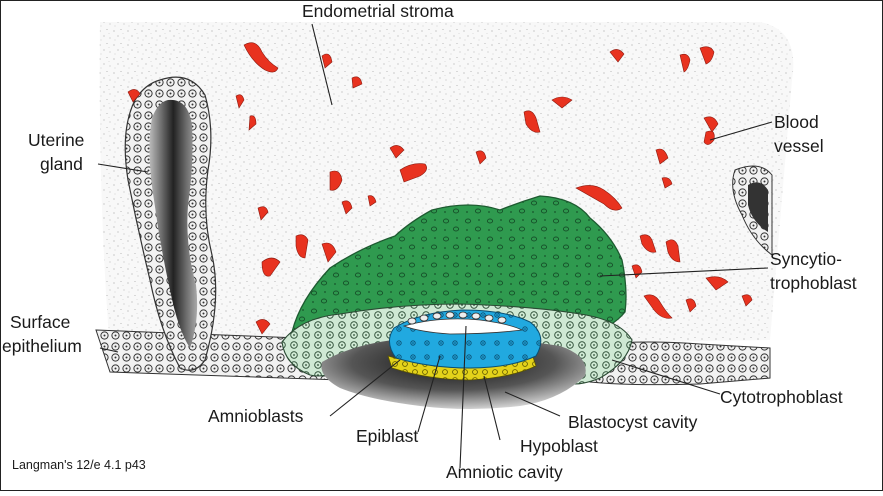  I want to click on label-syncytiotrophoblast-2: trophoblast, so click(813, 283).